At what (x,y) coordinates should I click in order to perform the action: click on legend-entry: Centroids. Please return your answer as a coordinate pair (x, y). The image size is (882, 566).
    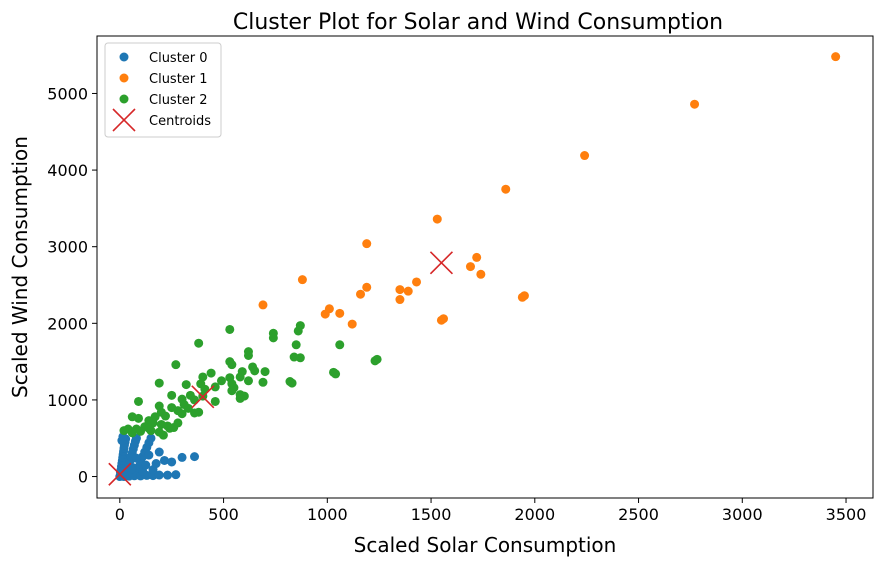
    Looking at the image, I should click on (161, 120).